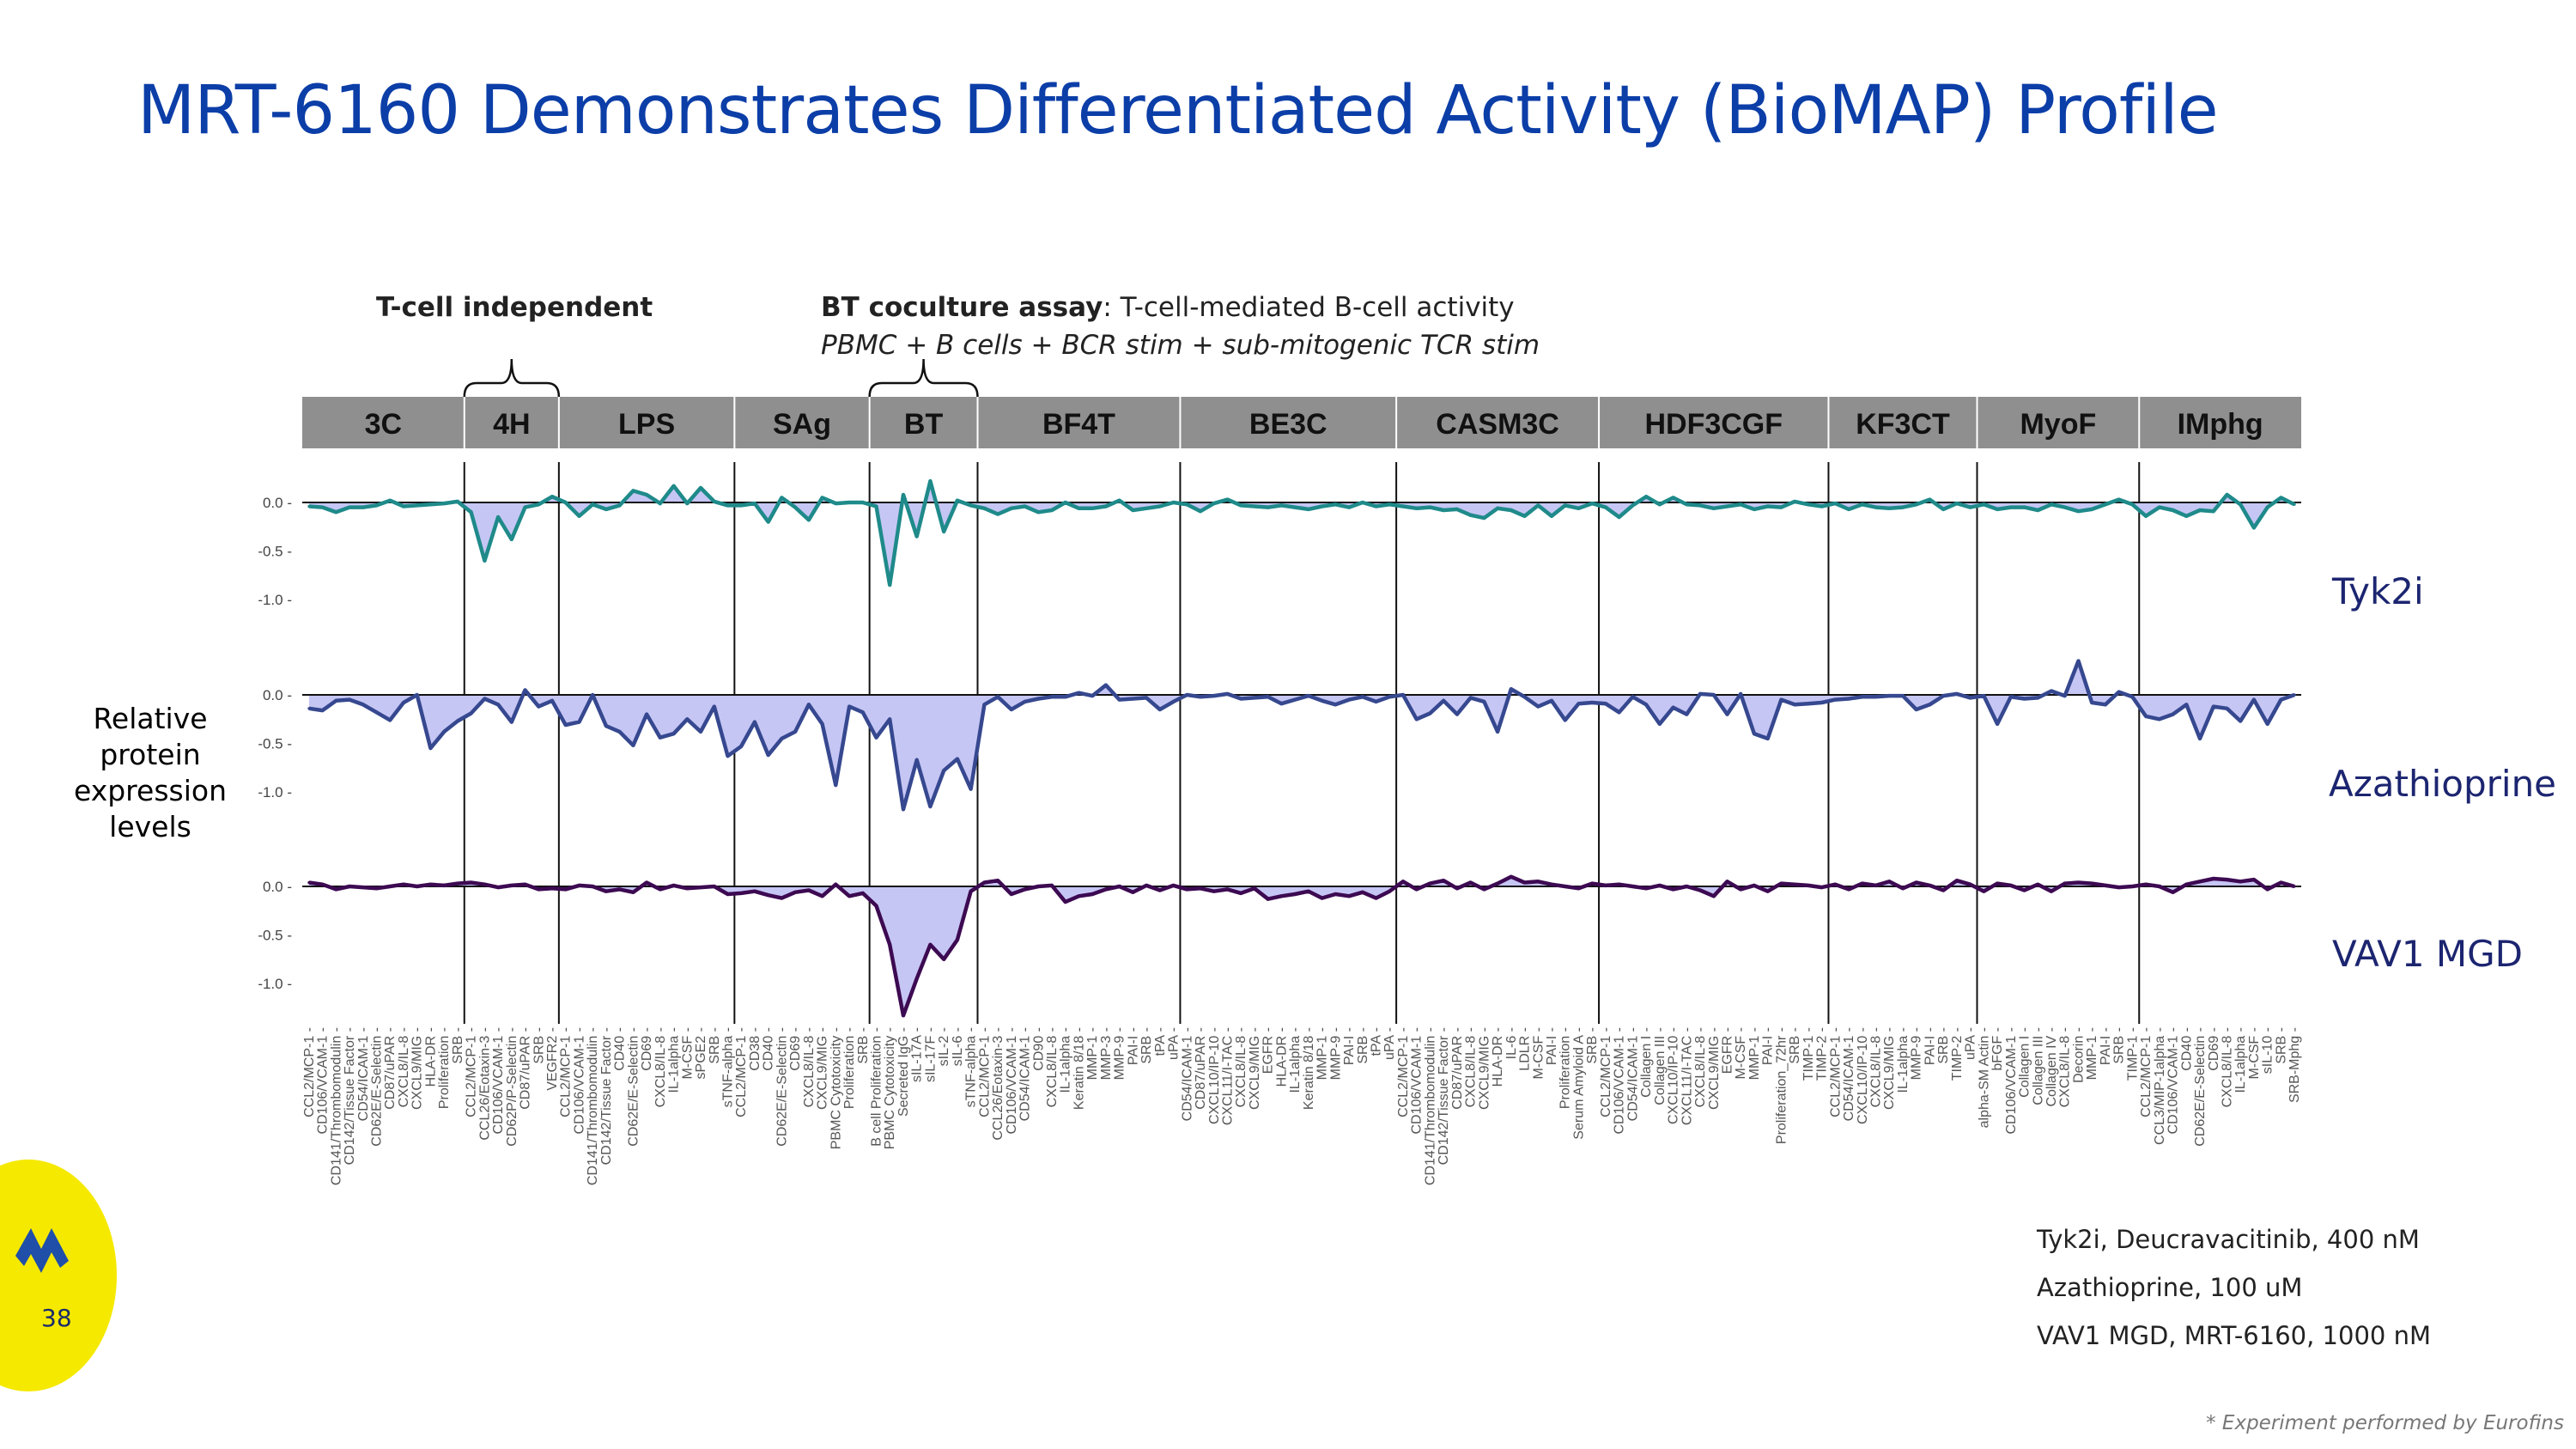 This screenshot has width=2576, height=1449. What do you see at coordinates (2385, 1423) in the screenshot?
I see `footnote: * Experiment performed by Eurofins` at bounding box center [2385, 1423].